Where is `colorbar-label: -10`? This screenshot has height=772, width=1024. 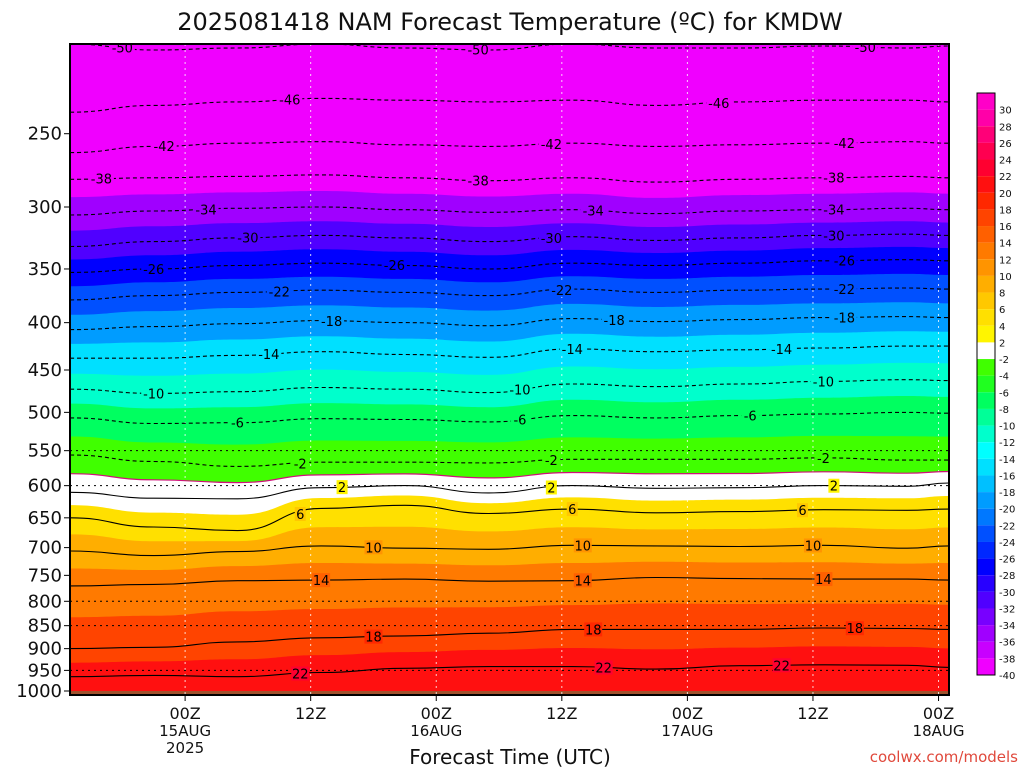
colorbar-label: -10 is located at coordinates (1007, 427).